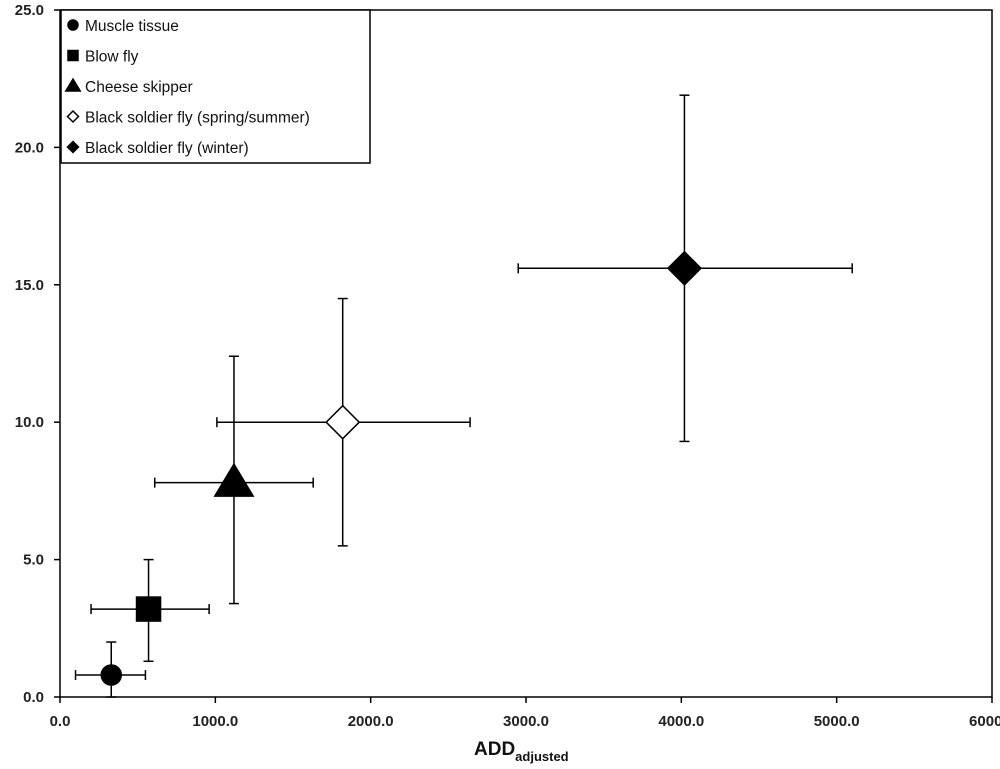  What do you see at coordinates (371, 721) in the screenshot?
I see `x-tick-label: 2000.0` at bounding box center [371, 721].